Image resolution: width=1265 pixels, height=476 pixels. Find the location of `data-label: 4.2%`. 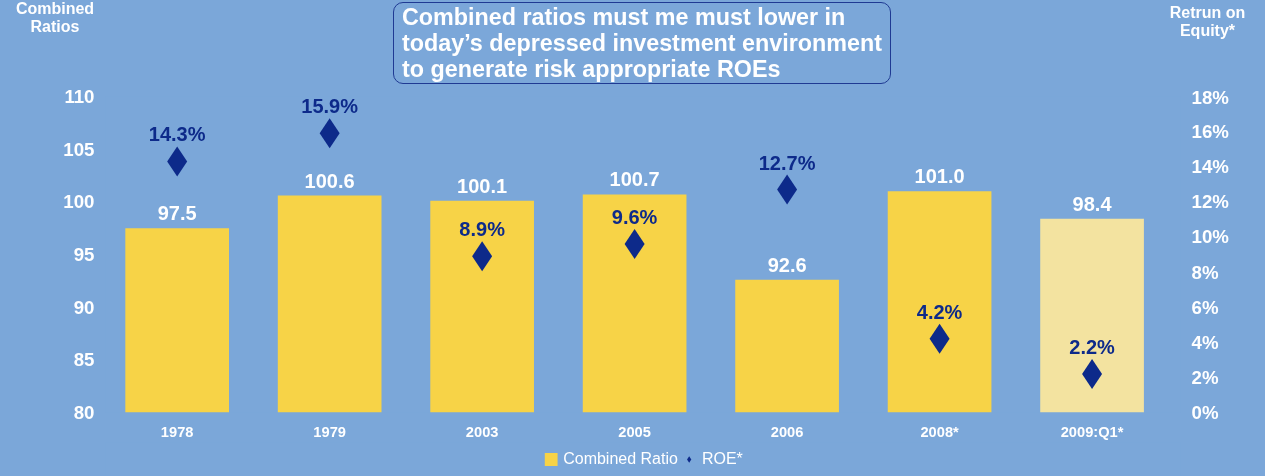

data-label: 4.2% is located at coordinates (939, 311).